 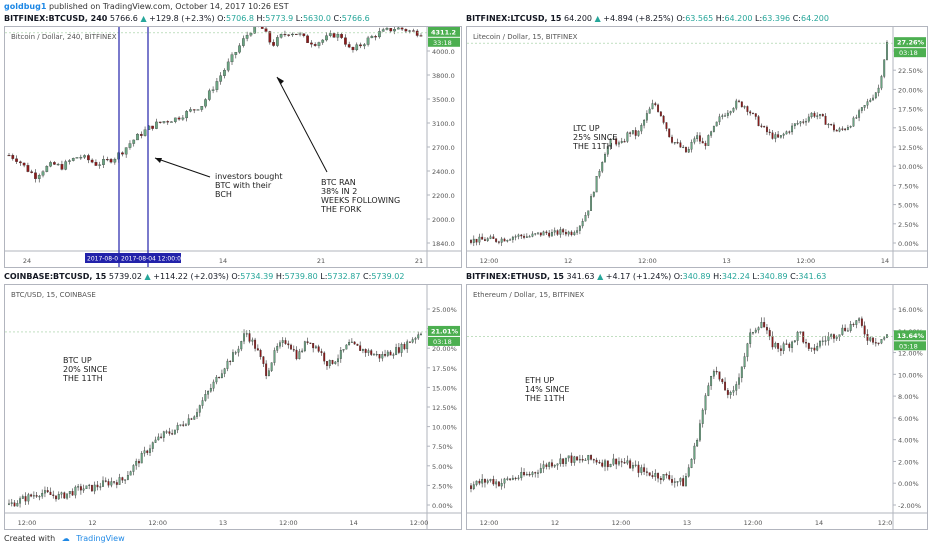 I want to click on chart-legend: BTC/USD, 15, COINBASE, so click(x=53, y=295).